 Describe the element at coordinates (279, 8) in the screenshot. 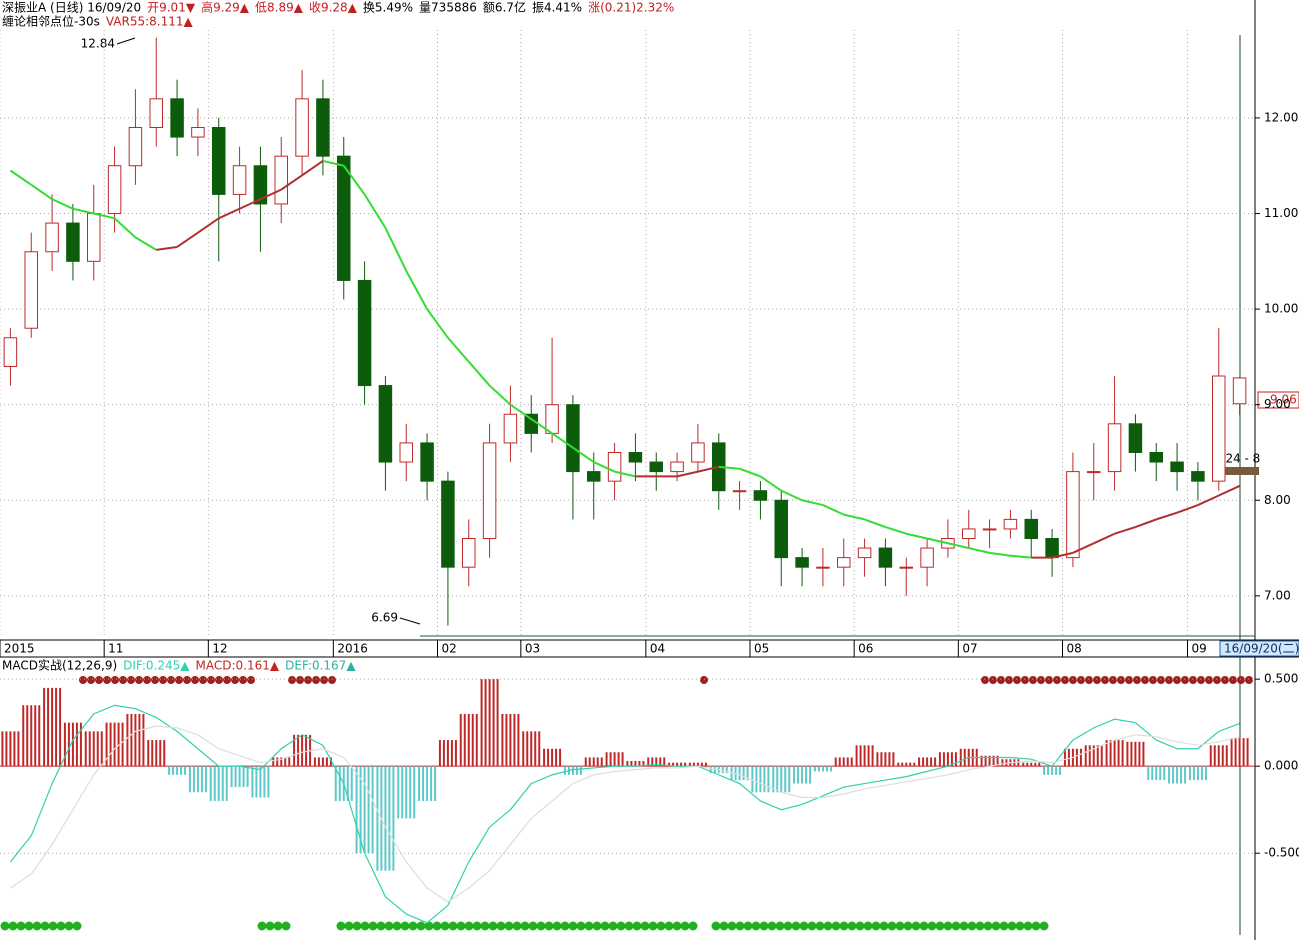

I see `header-item: 低8.89▲` at that location.